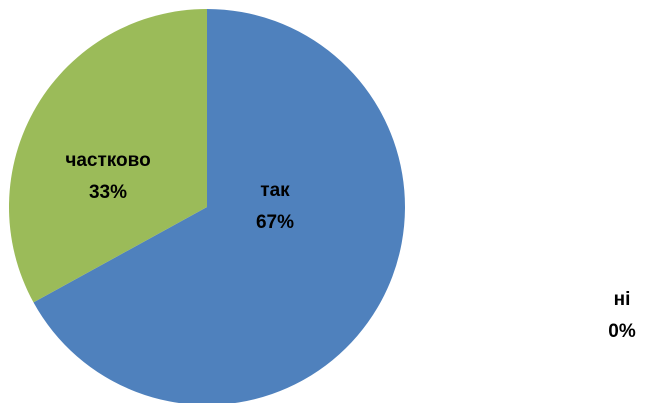 The image size is (648, 408). What do you see at coordinates (275, 222) in the screenshot?
I see `data-label-percent: 67%` at bounding box center [275, 222].